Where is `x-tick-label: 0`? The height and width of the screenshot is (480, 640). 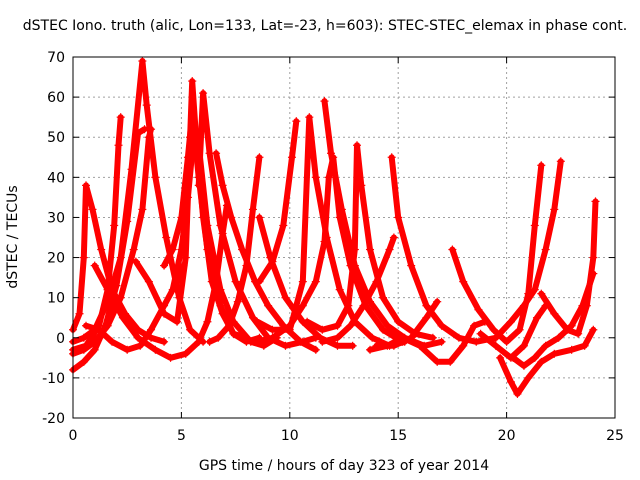 x-tick-label: 0 is located at coordinates (73, 436).